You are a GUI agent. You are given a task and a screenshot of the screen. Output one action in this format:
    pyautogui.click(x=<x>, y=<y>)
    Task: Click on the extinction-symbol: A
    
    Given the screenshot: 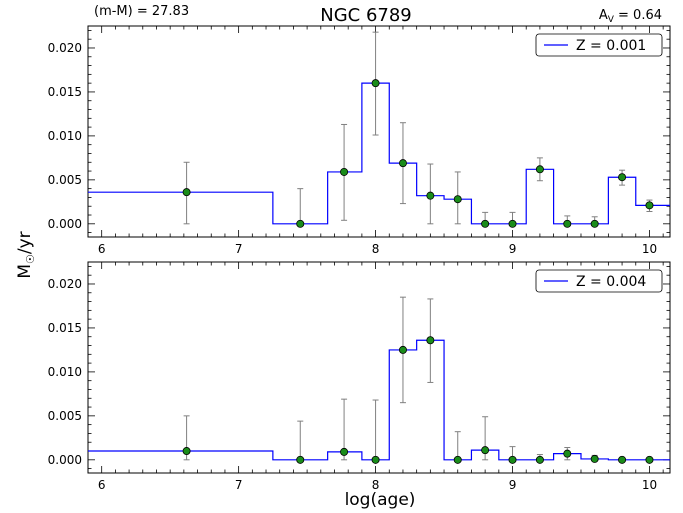 What is the action you would take?
    pyautogui.click(x=603, y=15)
    